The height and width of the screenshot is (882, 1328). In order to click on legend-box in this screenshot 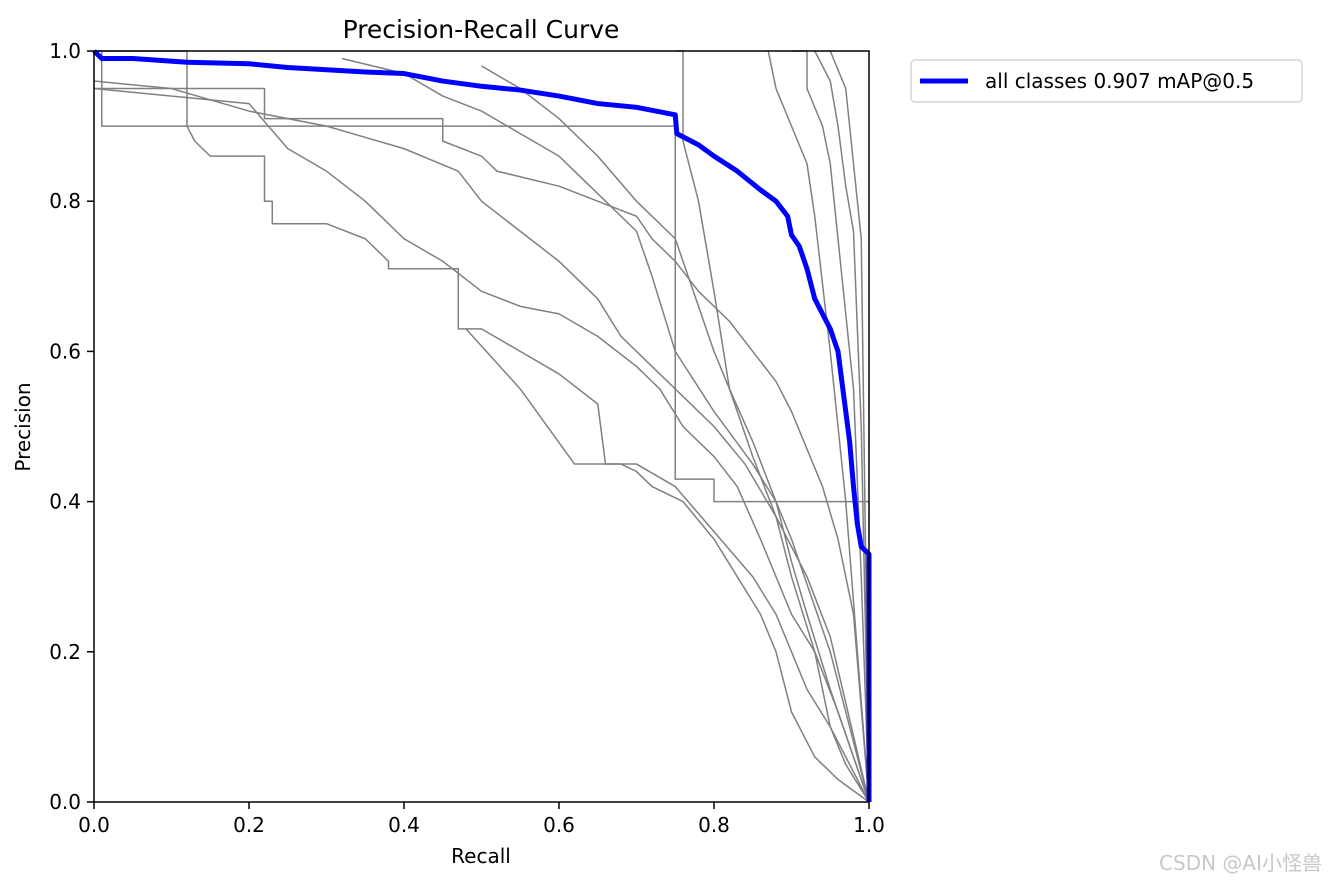, I will do `click(1106, 81)`.